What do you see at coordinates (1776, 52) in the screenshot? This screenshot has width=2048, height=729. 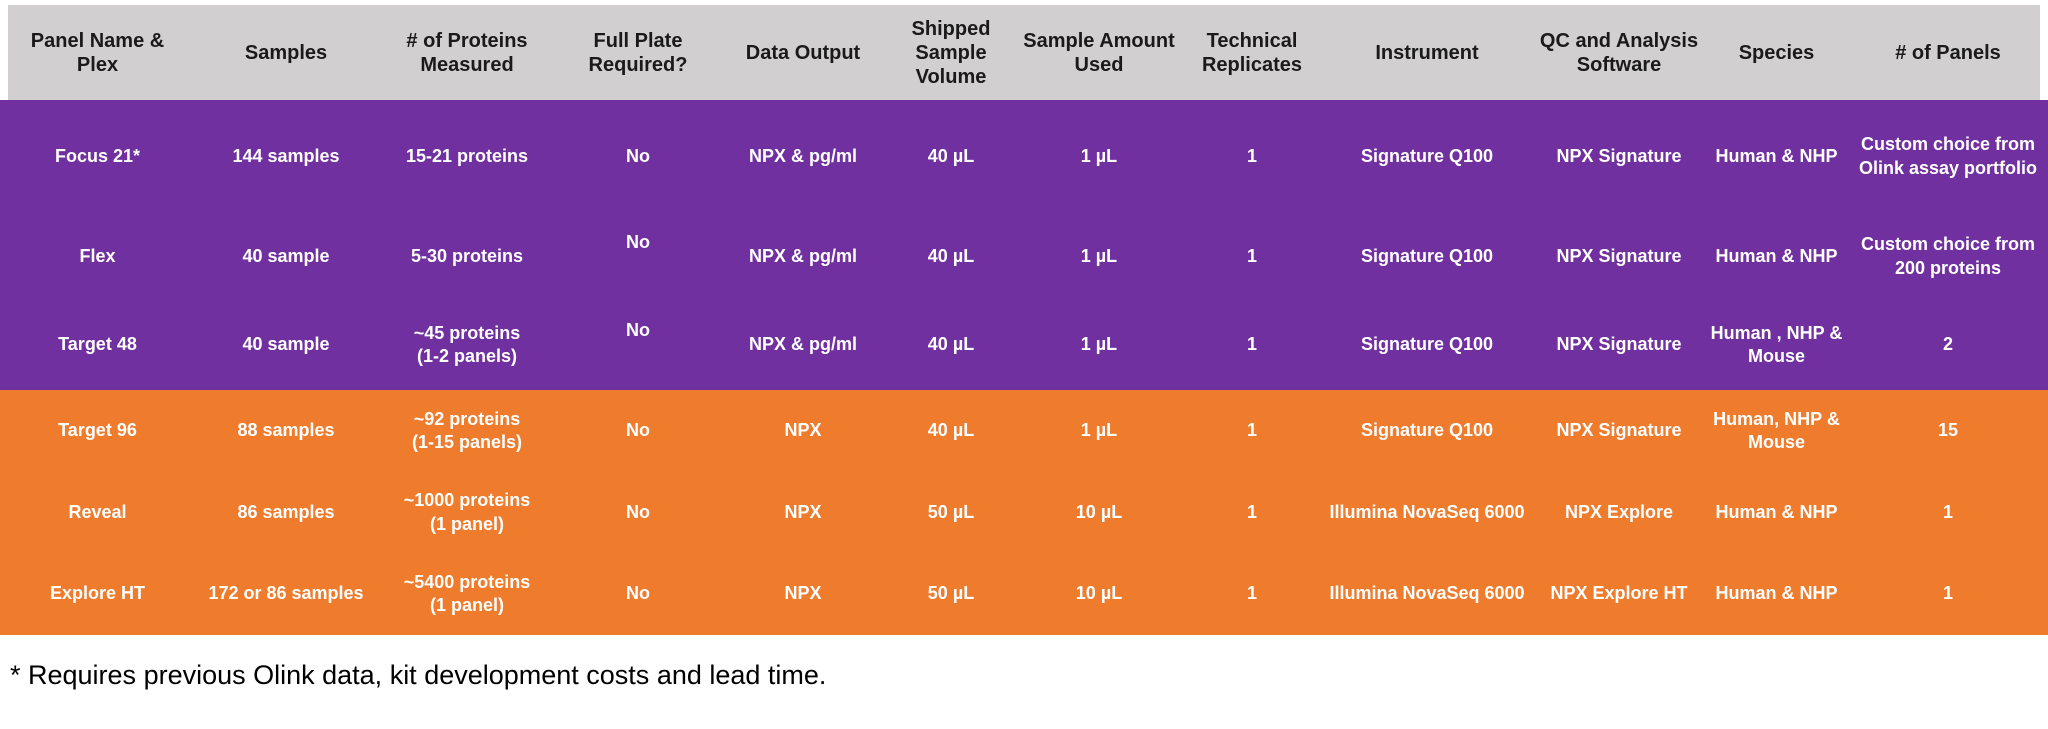 I see `column-header-11: Species` at bounding box center [1776, 52].